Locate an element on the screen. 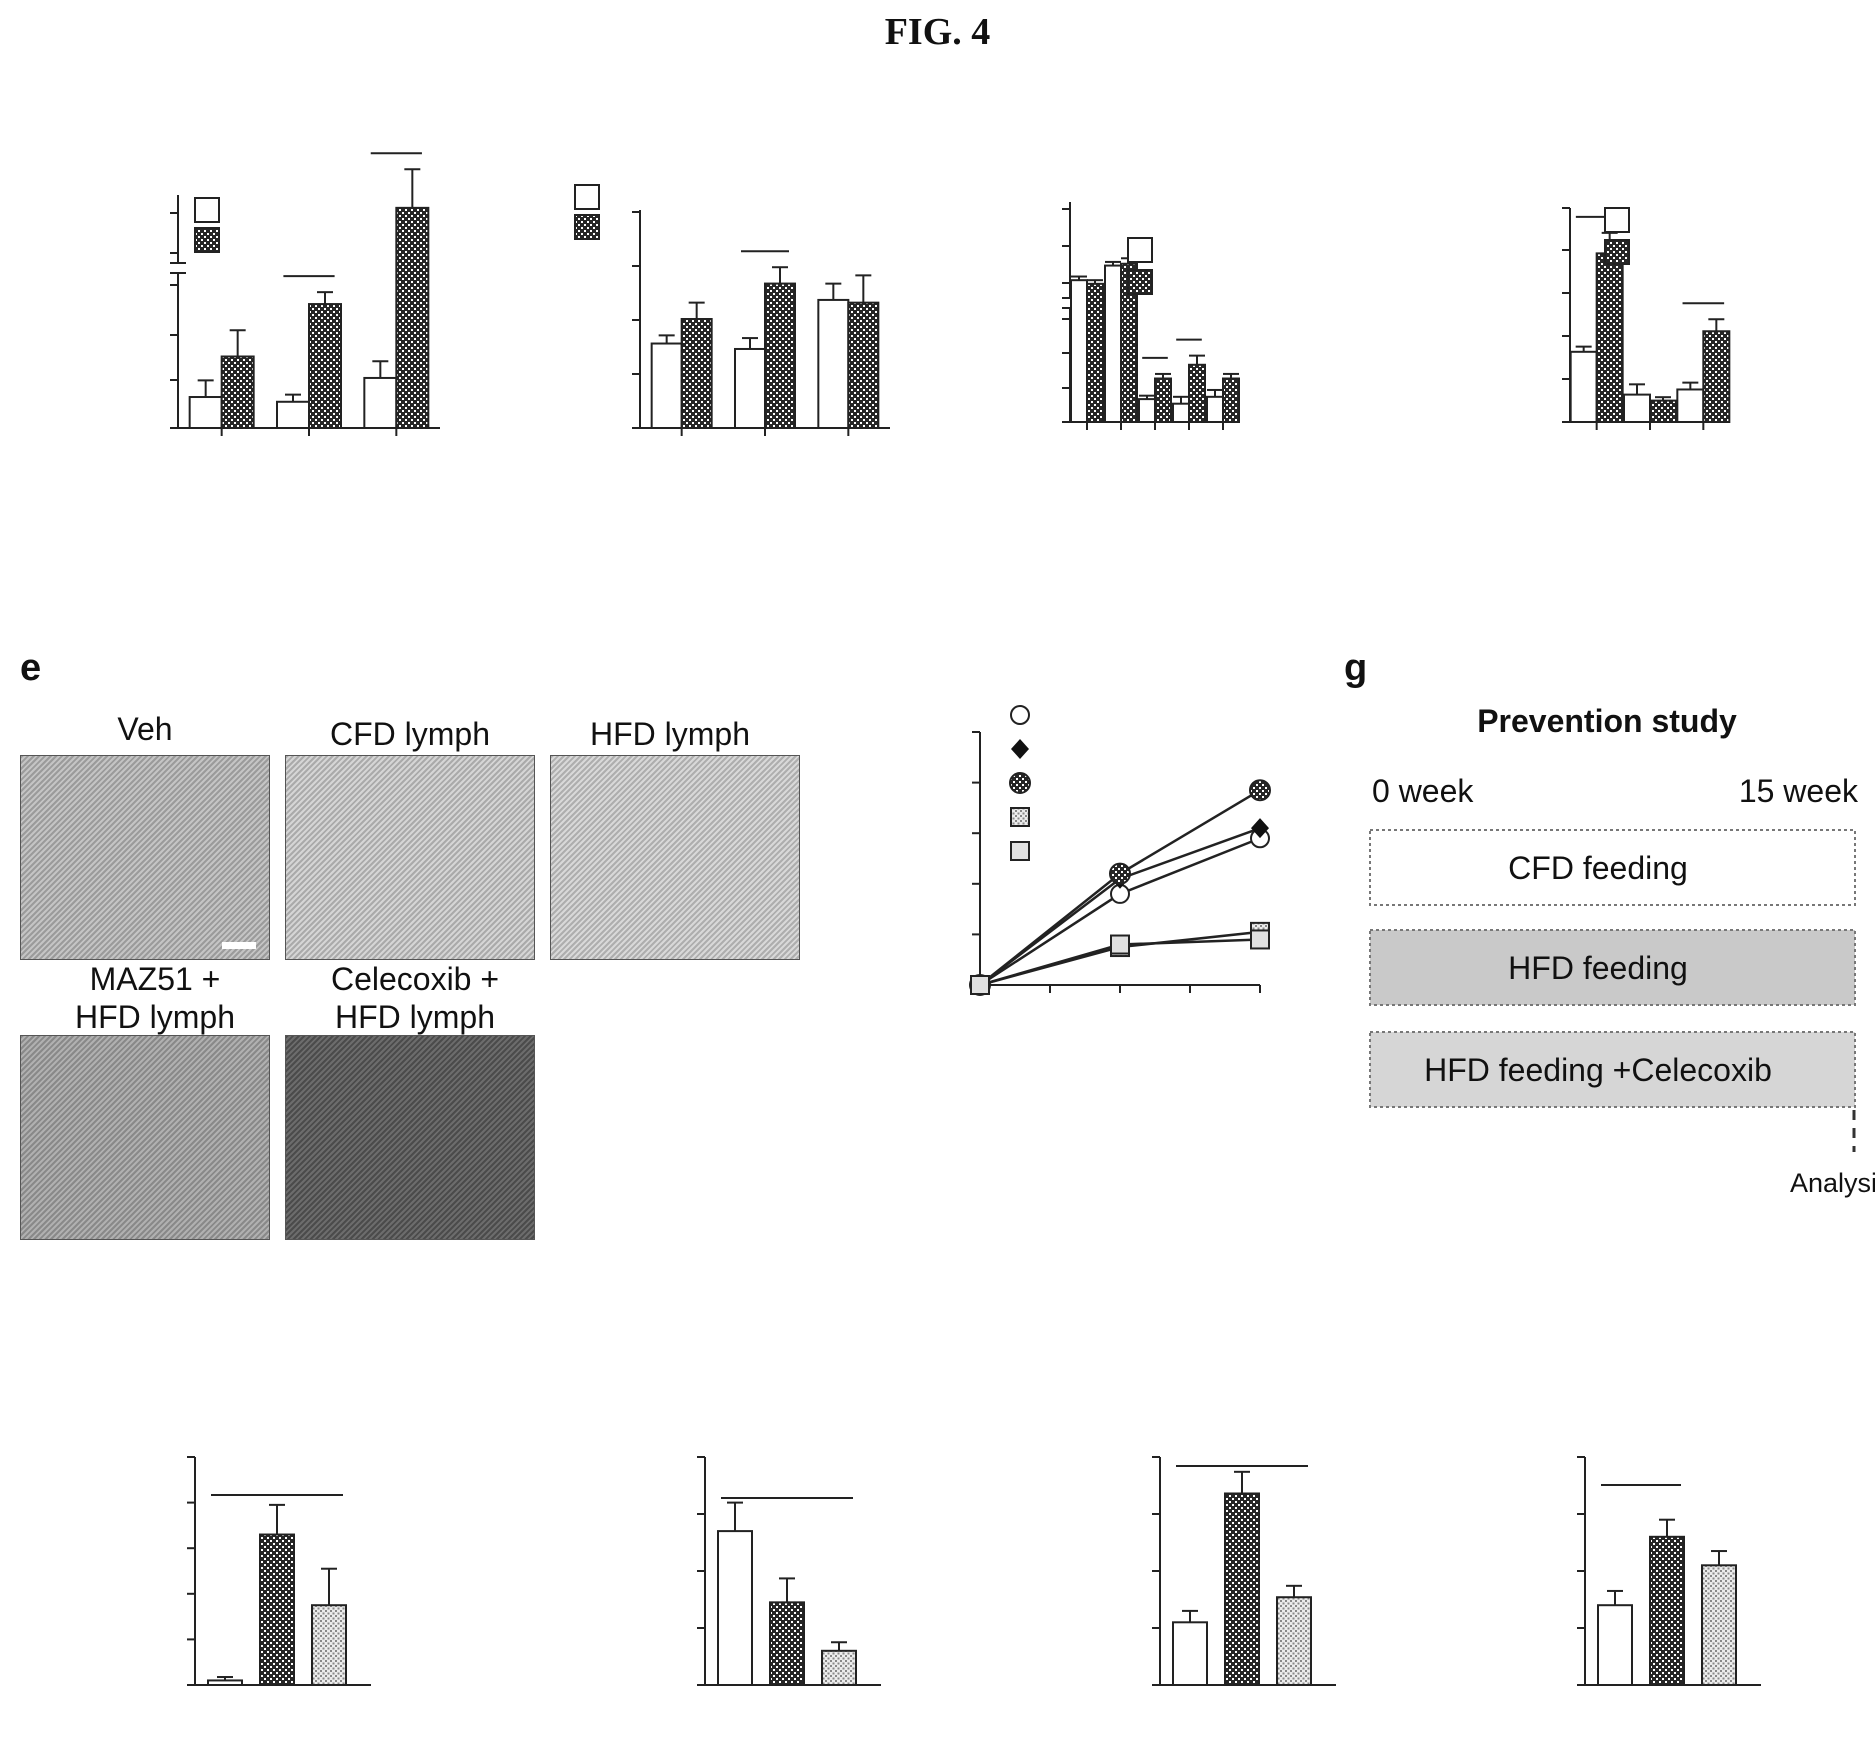 Image resolution: width=1875 pixels, height=1764 pixels. micrograph-hfd-lymph is located at coordinates (675, 857).